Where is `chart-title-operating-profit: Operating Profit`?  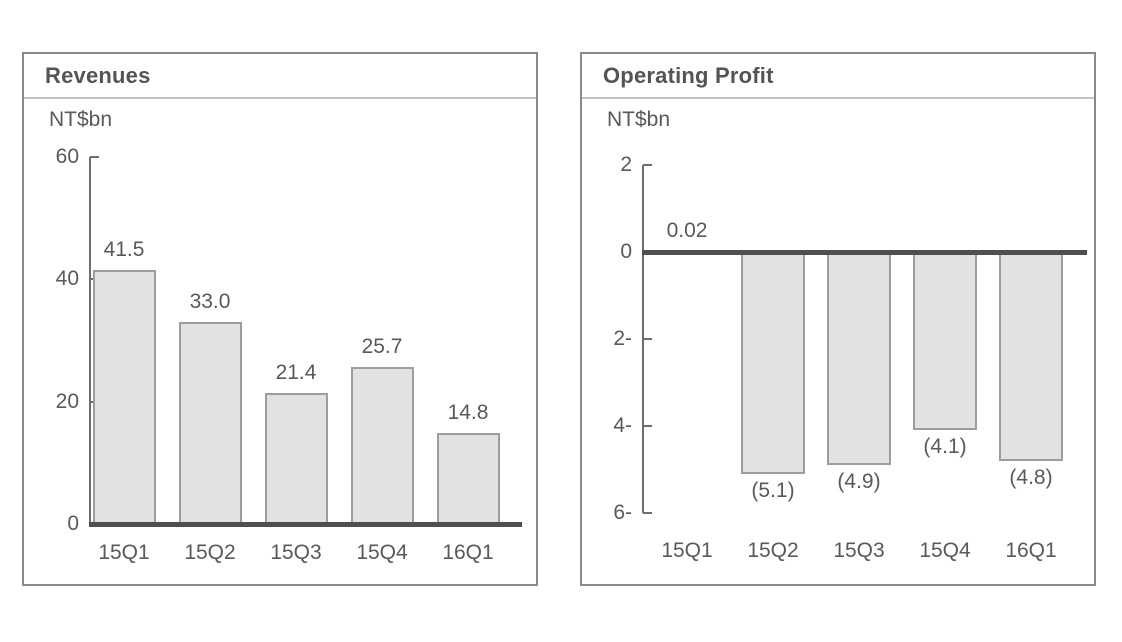 chart-title-operating-profit: Operating Profit is located at coordinates (688, 75).